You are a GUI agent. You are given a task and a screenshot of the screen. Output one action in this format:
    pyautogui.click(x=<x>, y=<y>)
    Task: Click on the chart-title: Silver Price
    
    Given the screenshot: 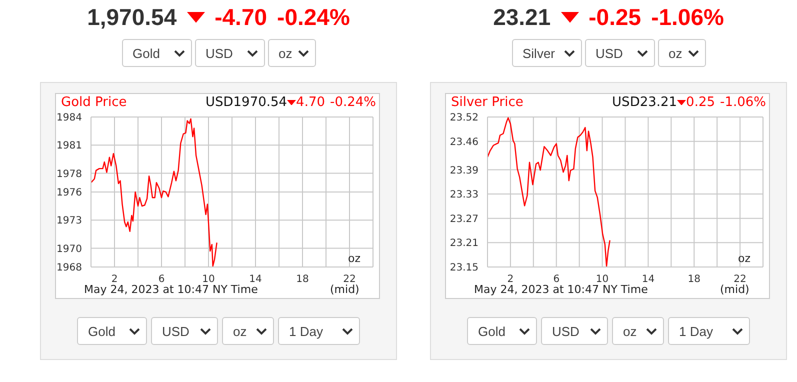 What is the action you would take?
    pyautogui.click(x=487, y=102)
    